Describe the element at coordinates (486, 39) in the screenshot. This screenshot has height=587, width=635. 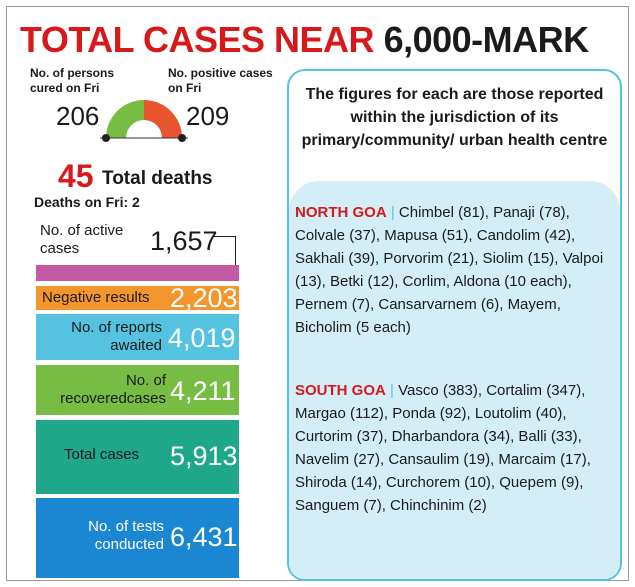
I see `headline-part-2: 6,000-MARK` at that location.